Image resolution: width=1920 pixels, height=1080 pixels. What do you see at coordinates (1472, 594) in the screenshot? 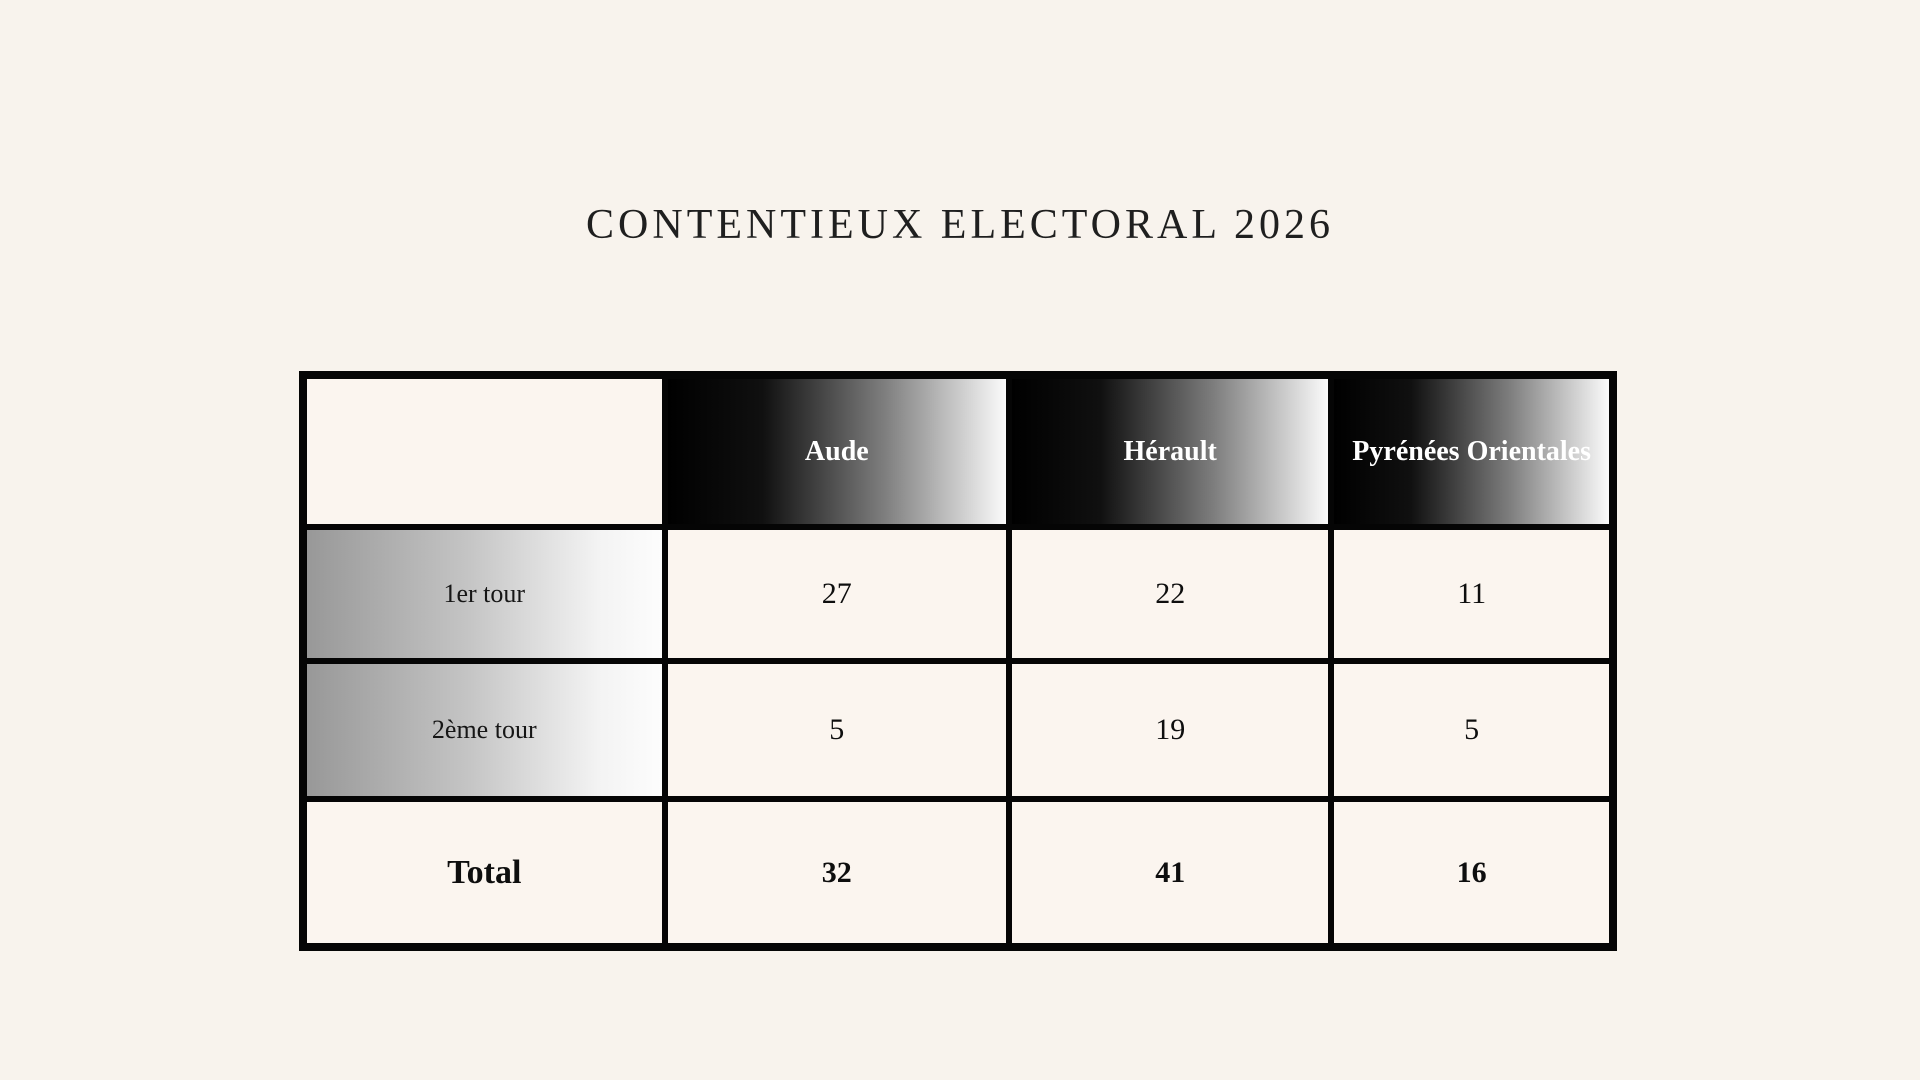
I see `value-1er-tour-pyrenees-orientales: 11` at bounding box center [1472, 594].